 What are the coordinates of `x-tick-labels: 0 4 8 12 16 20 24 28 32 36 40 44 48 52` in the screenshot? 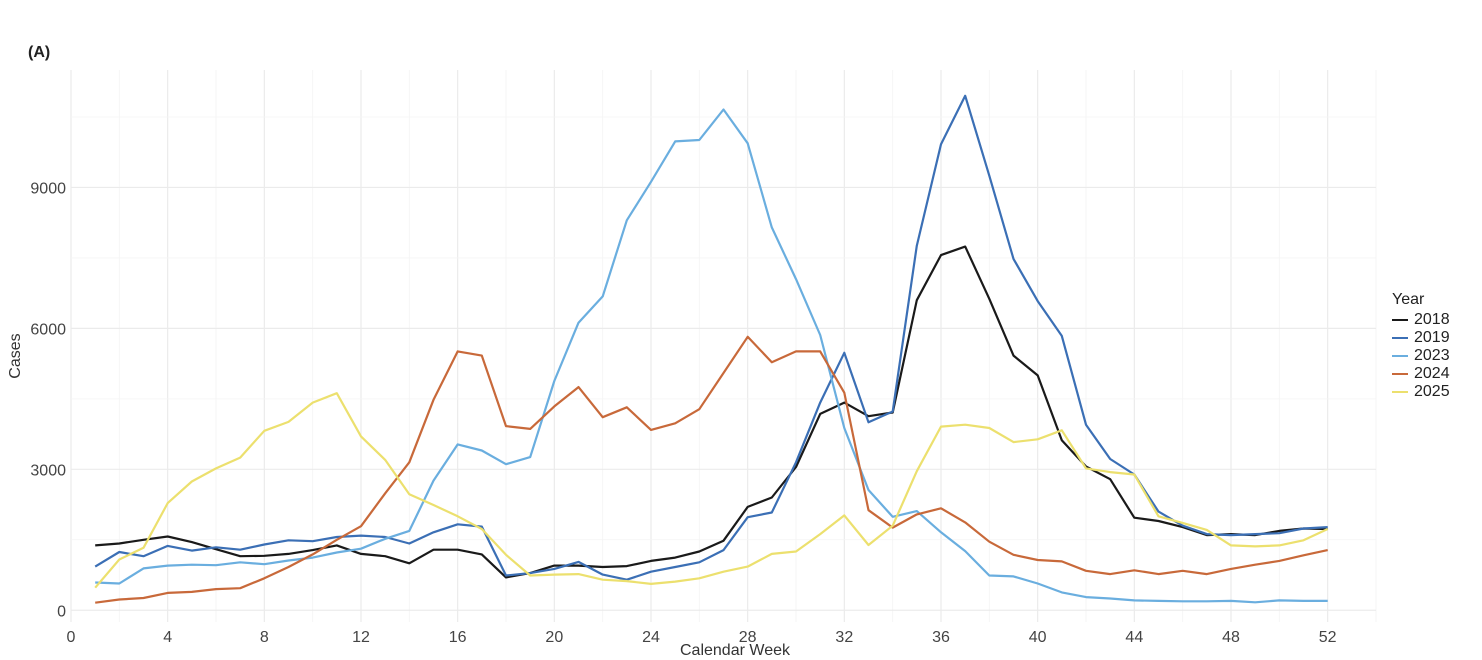 It's located at (702, 637).